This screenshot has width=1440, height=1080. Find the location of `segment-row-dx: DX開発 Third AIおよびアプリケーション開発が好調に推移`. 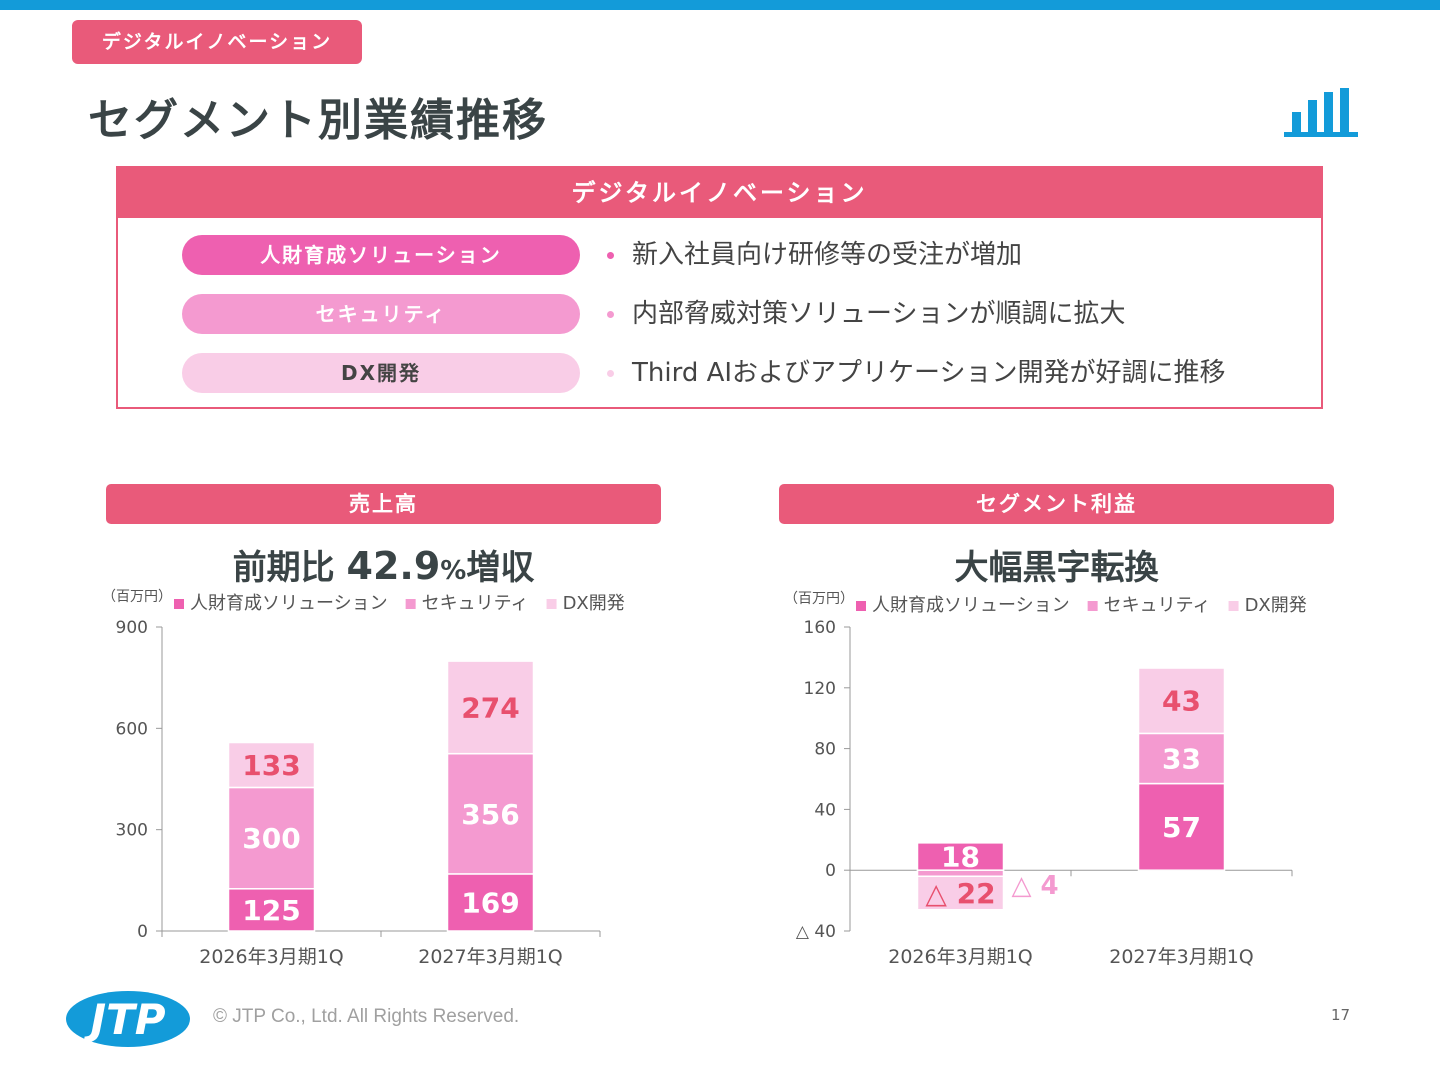

segment-row-dx: DX開発 Third AIおよびアプリケーション開発が好調に推移 is located at coordinates (732, 373).